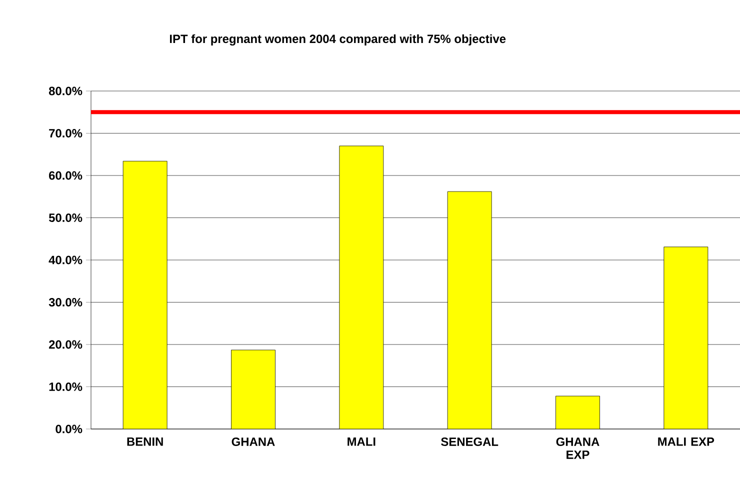 Image resolution: width=740 pixels, height=493 pixels. I want to click on y-tick-label: 60.0%, so click(65, 175).